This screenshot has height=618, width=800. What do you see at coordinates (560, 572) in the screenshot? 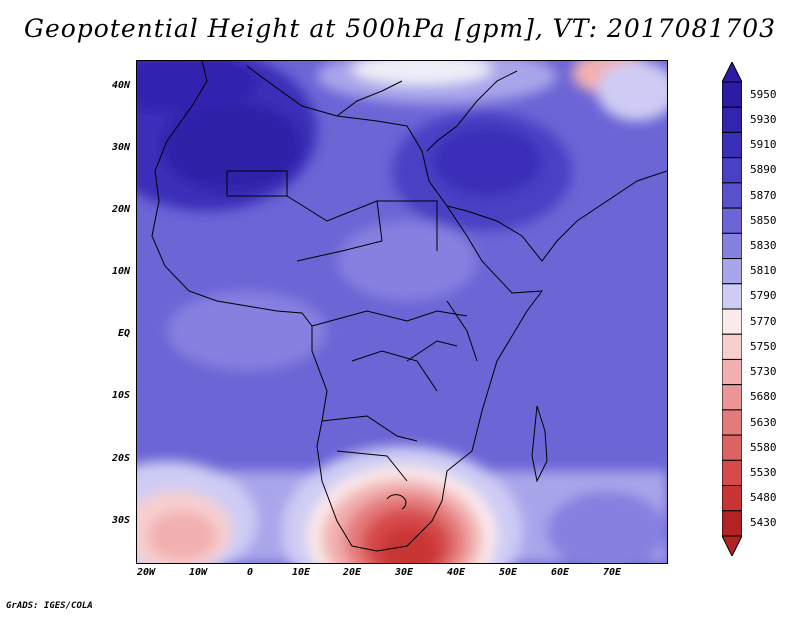
I see `lon-label: 60E` at bounding box center [560, 572].